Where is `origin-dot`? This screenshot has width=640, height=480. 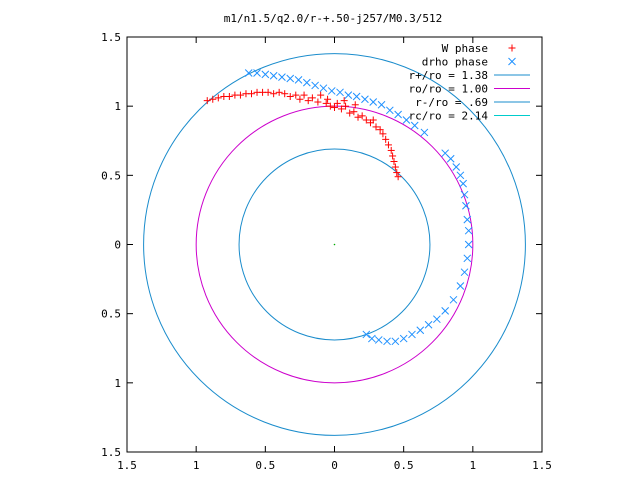 origin-dot is located at coordinates (334, 244).